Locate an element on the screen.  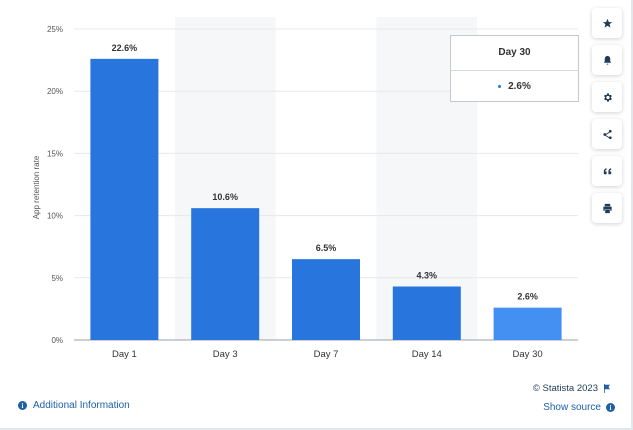
quote-icon is located at coordinates (607, 170).